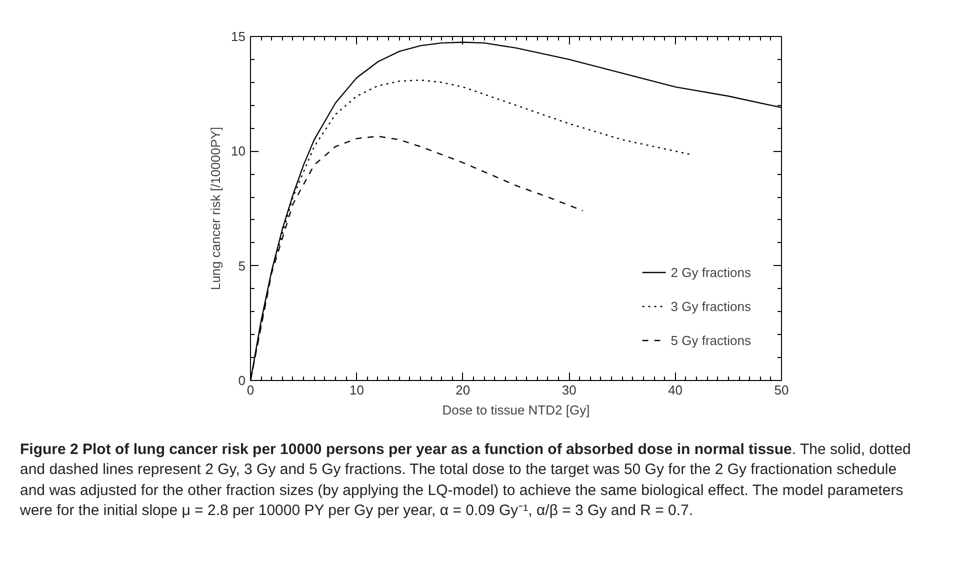 This screenshot has height=586, width=959. What do you see at coordinates (406, 449) in the screenshot?
I see `text: Figure 2 Plot of lung cancer risk per 10000 persons per year as a function of absorbed dose in normal tissue` at bounding box center [406, 449].